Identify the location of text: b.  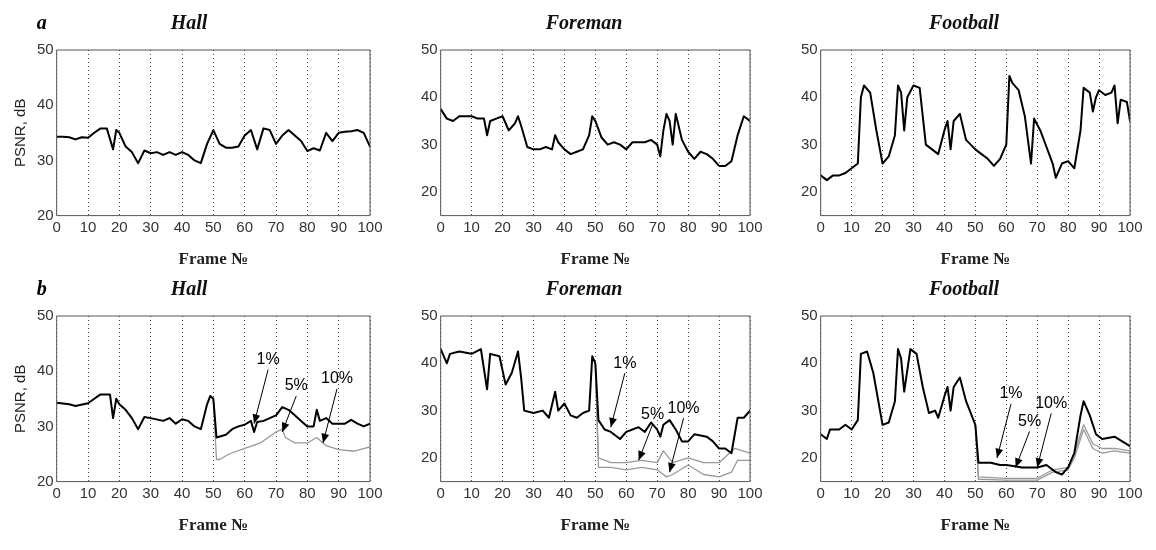
(41, 288).